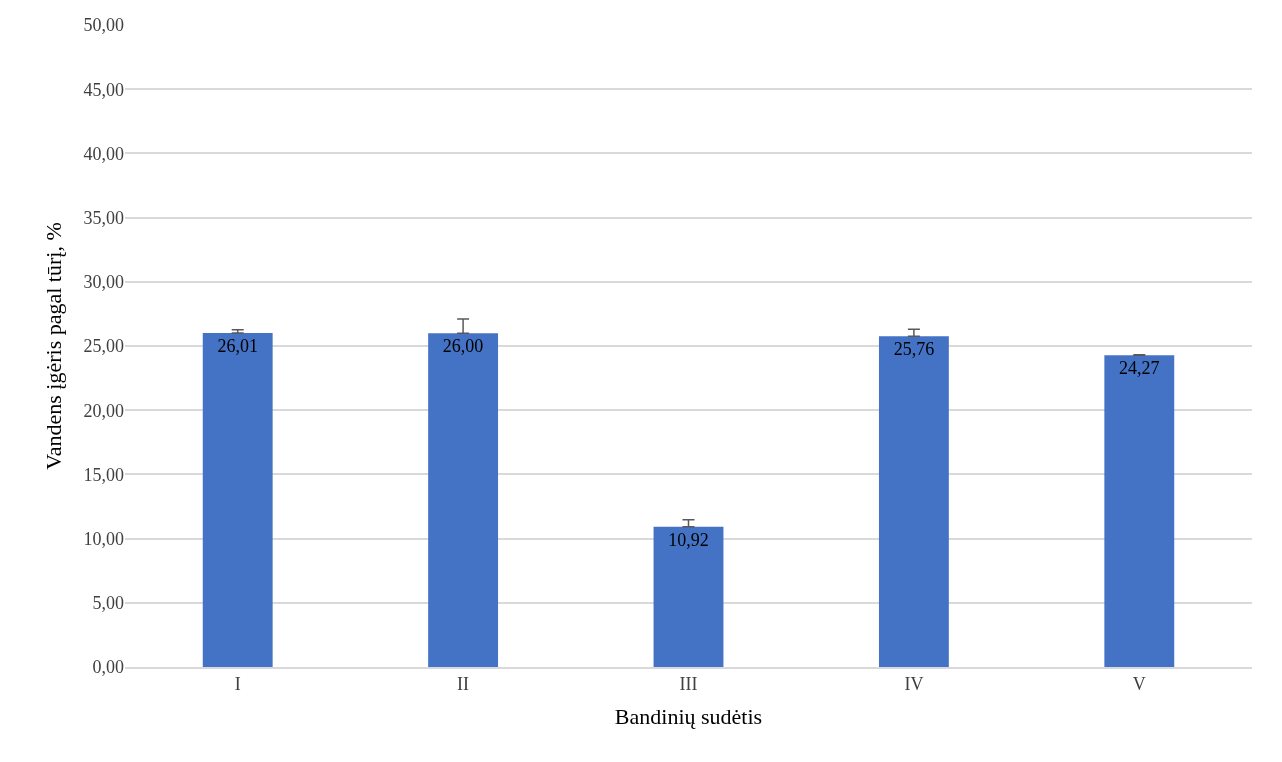  I want to click on data-label: 26,01, so click(237, 346).